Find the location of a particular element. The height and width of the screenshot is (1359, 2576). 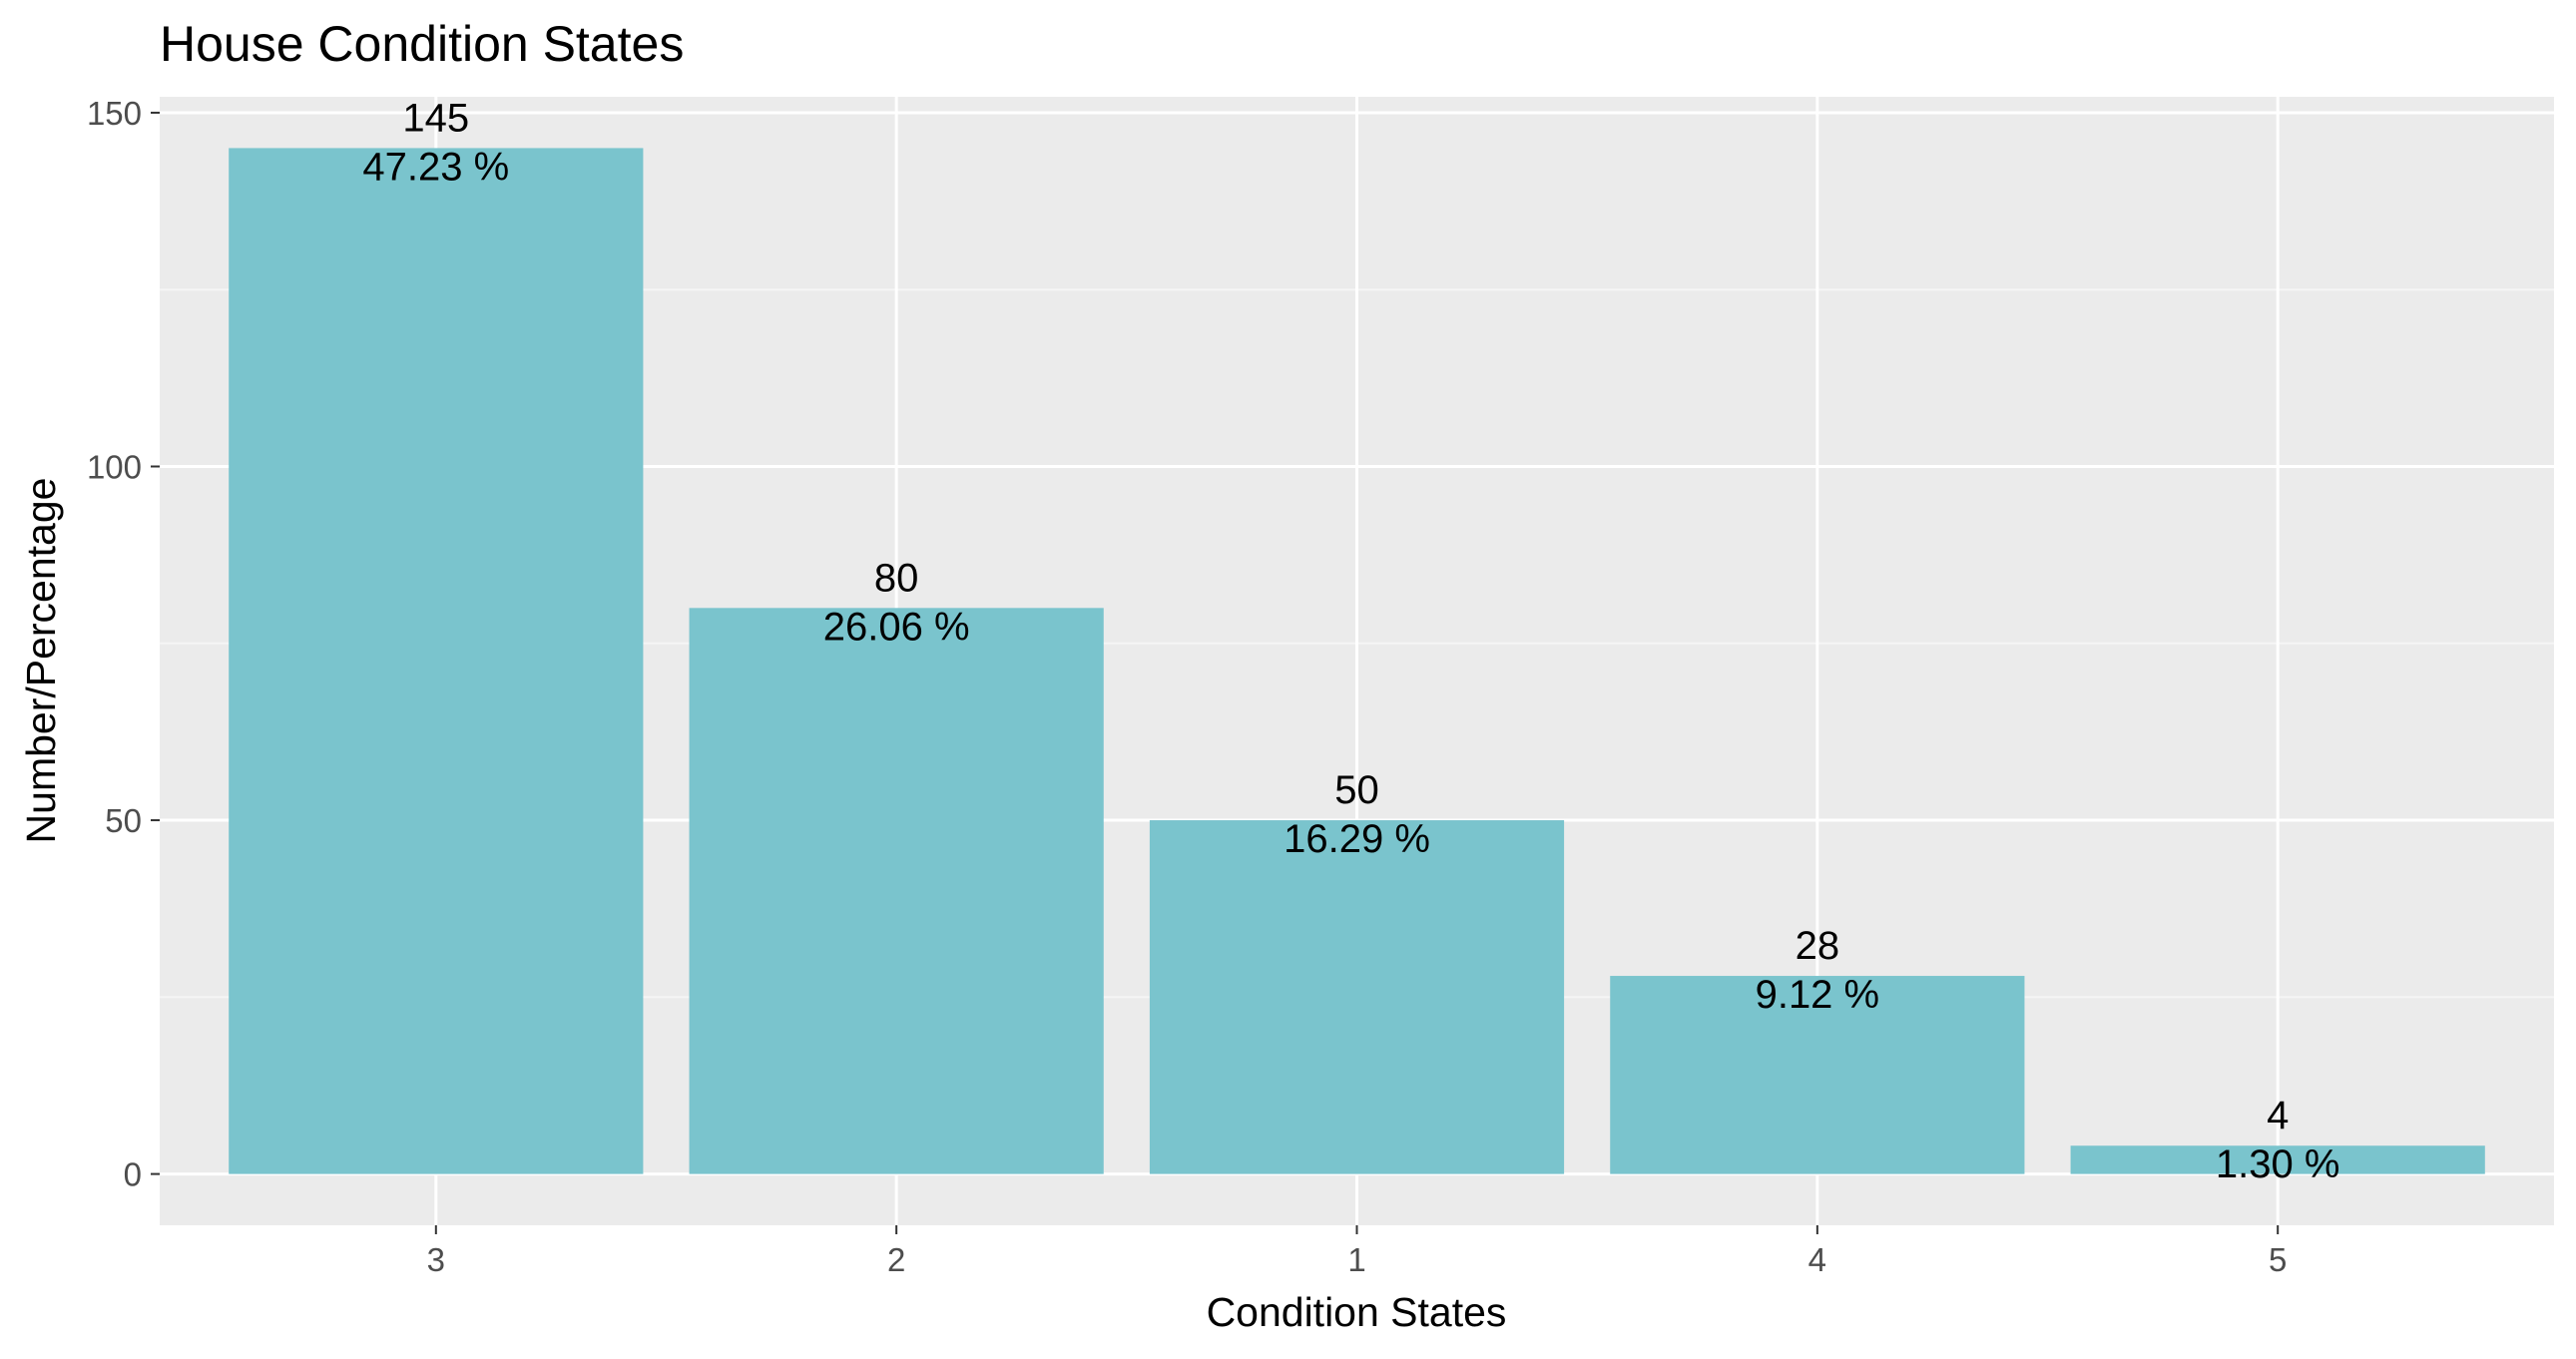

bar-count-label: 145 is located at coordinates (436, 118).